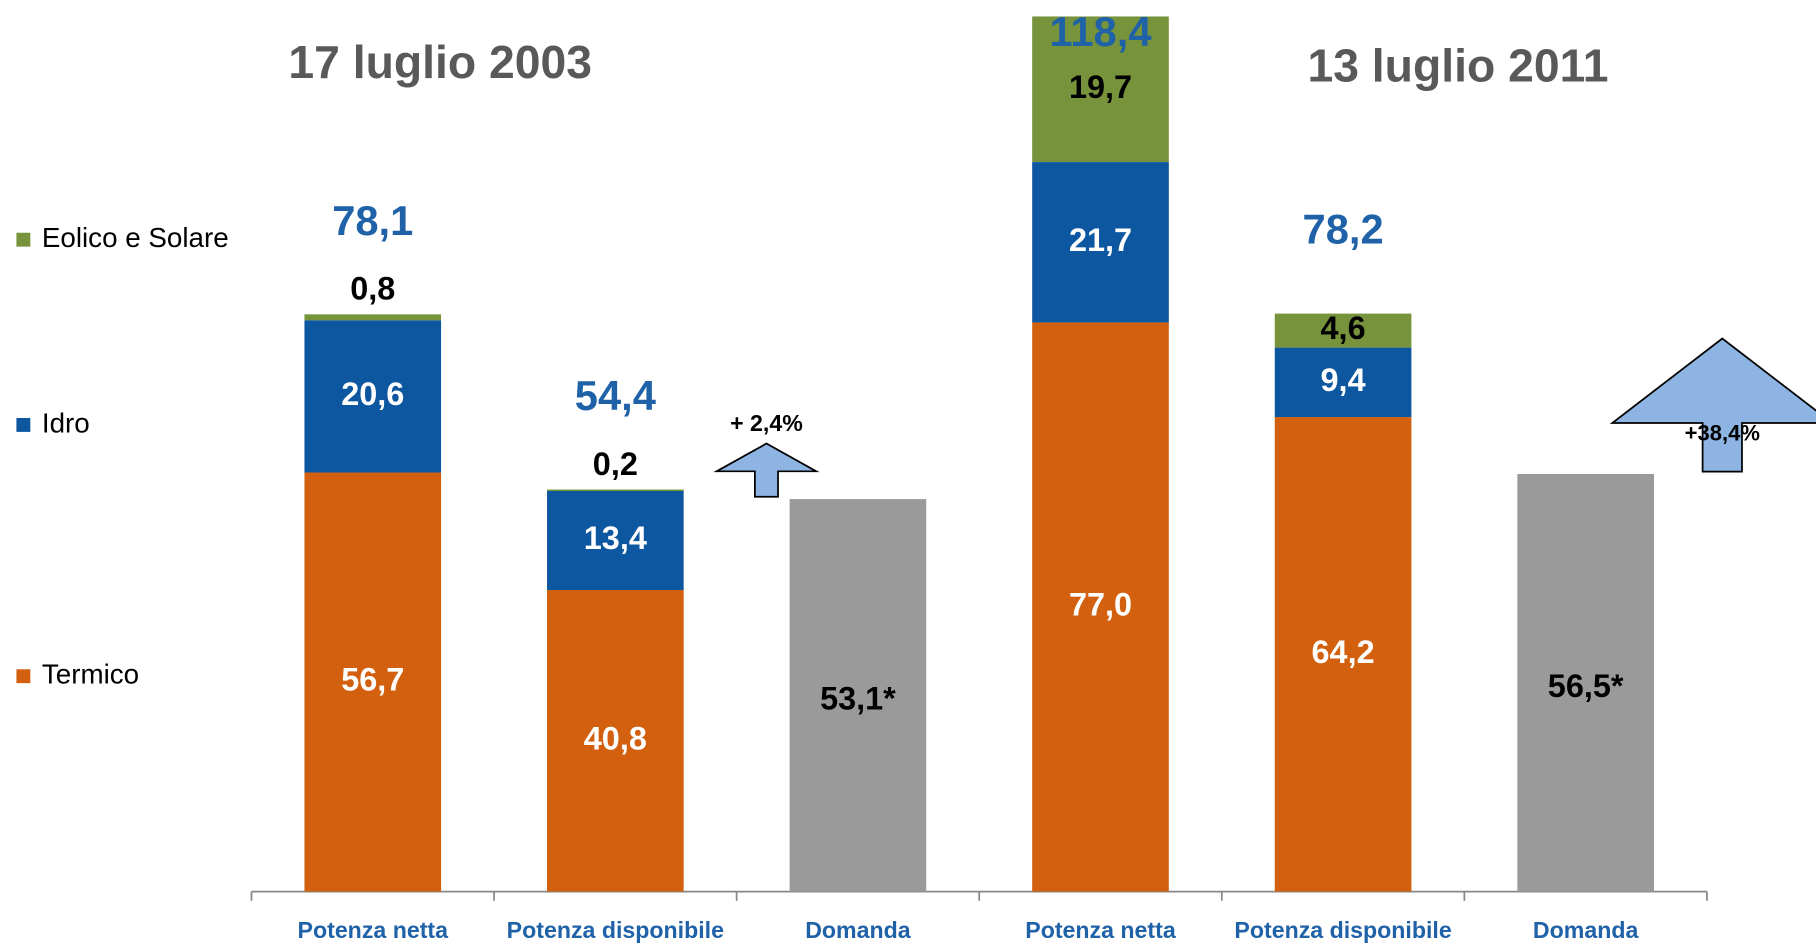  Describe the element at coordinates (1343, 229) in the screenshot. I see `total-label: 78,2` at that location.